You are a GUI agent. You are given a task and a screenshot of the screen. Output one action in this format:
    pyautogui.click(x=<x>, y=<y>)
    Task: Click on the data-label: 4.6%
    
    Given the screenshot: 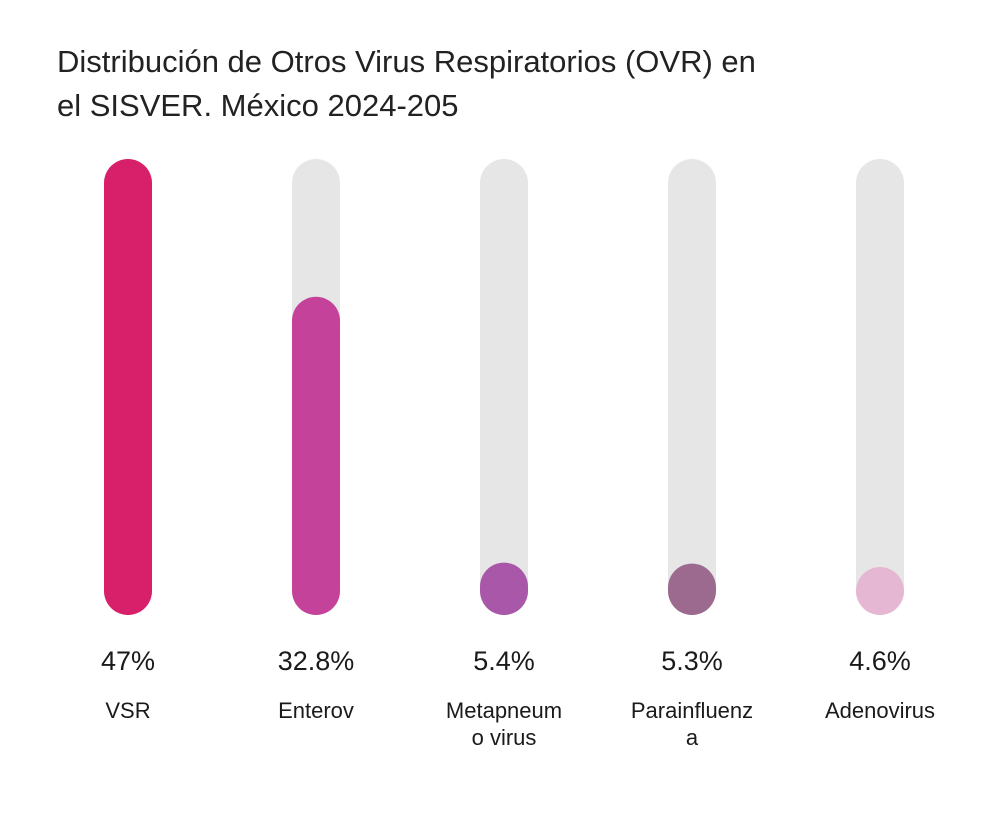 What is the action you would take?
    pyautogui.click(x=880, y=661)
    